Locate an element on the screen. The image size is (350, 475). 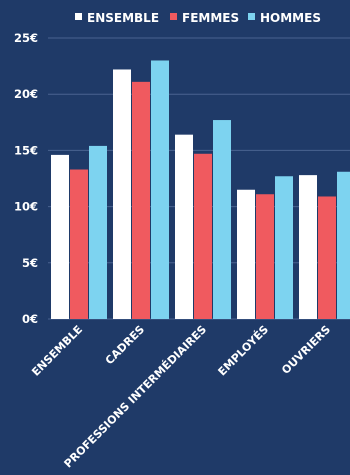
legend-label-femmes: FEMMES is located at coordinates (210, 18).